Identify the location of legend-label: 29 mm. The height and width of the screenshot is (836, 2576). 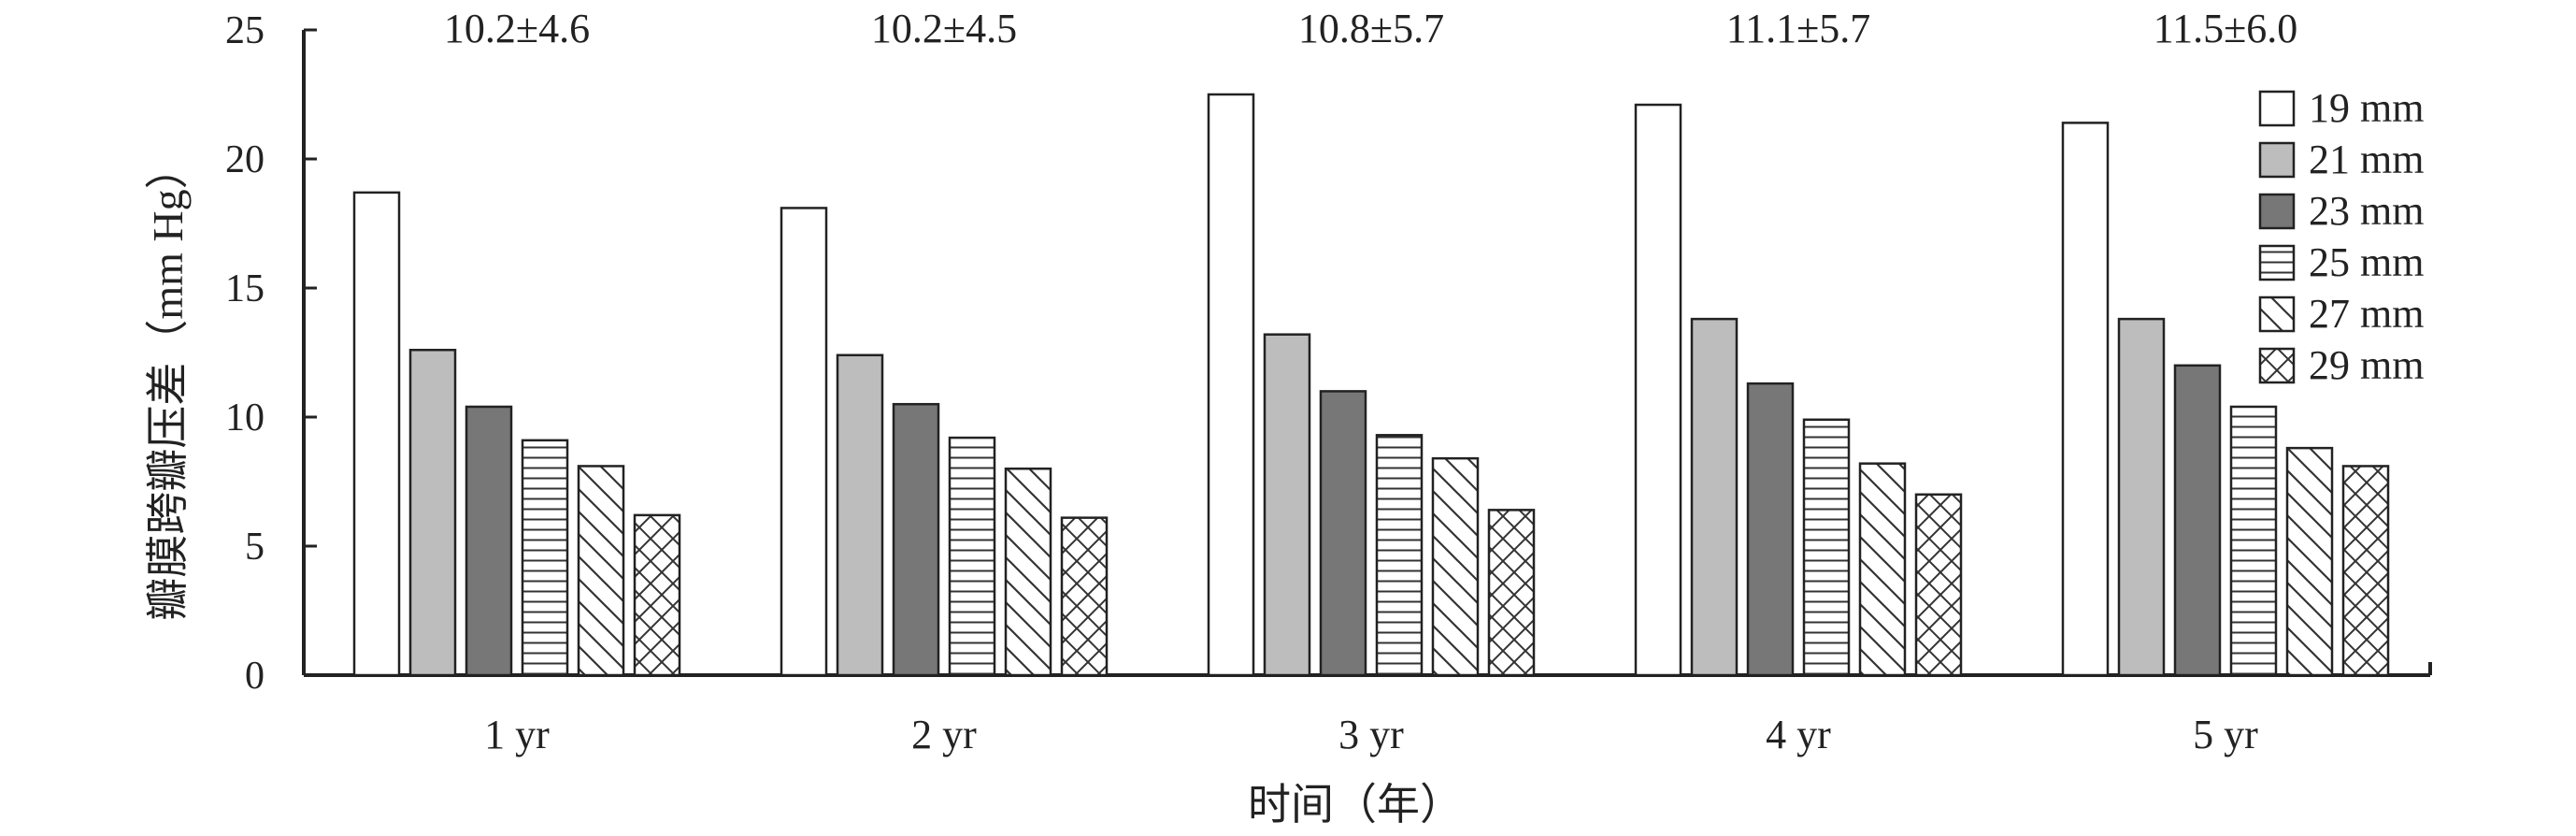
(2366, 365).